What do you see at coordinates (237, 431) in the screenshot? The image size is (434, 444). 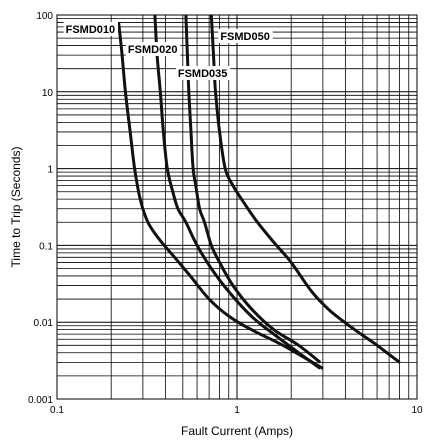 I see `x-axis-title: Fault Current (Amps)` at bounding box center [237, 431].